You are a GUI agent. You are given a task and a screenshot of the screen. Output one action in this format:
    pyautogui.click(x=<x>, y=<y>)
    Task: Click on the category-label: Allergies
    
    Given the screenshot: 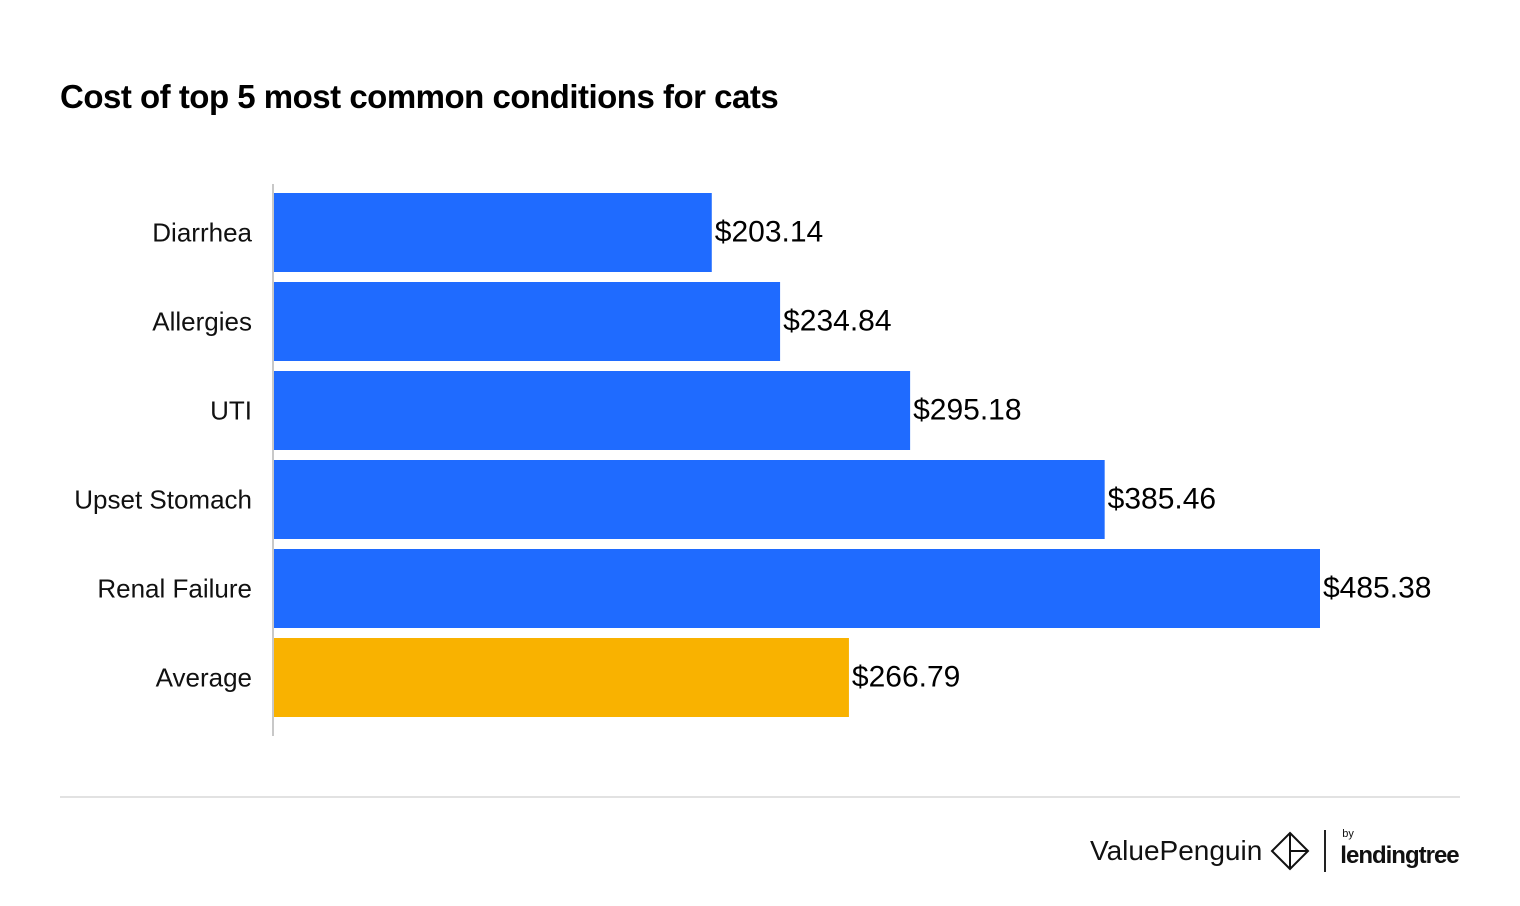 What is the action you would take?
    pyautogui.click(x=202, y=322)
    